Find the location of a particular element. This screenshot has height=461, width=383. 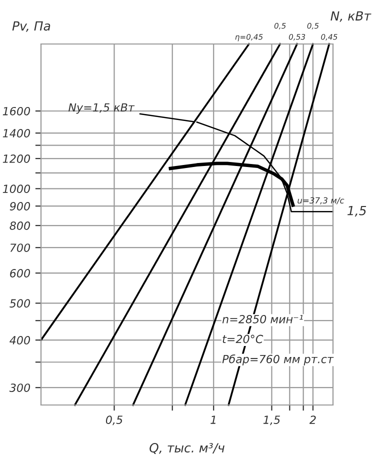

y-tick-label: 400 is located at coordinates (20, 340).